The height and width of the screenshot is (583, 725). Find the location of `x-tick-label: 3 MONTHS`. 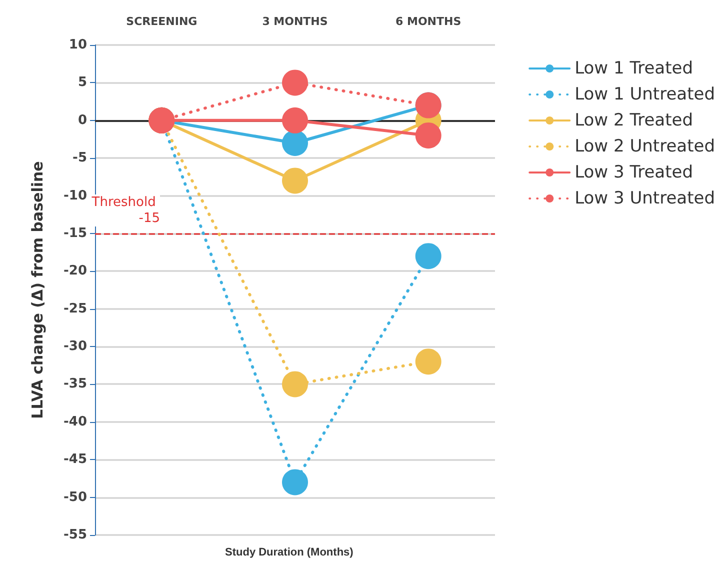

x-tick-label: 3 MONTHS is located at coordinates (295, 21).